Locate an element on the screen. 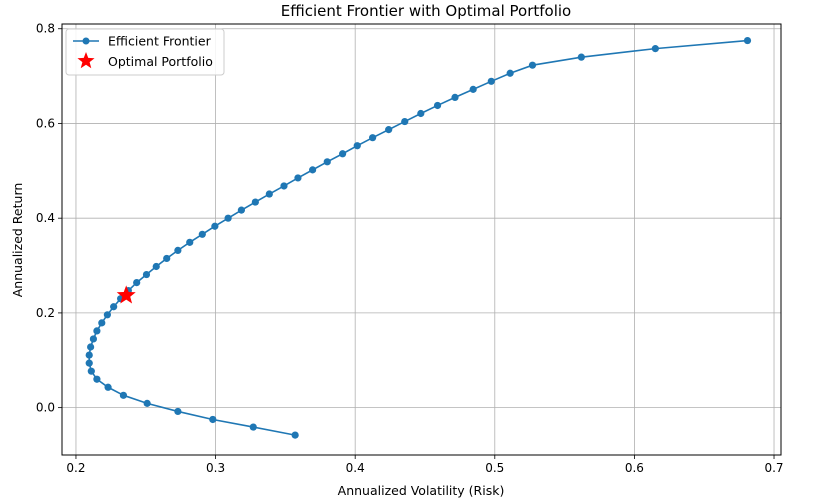  legend-box is located at coordinates (145, 52).